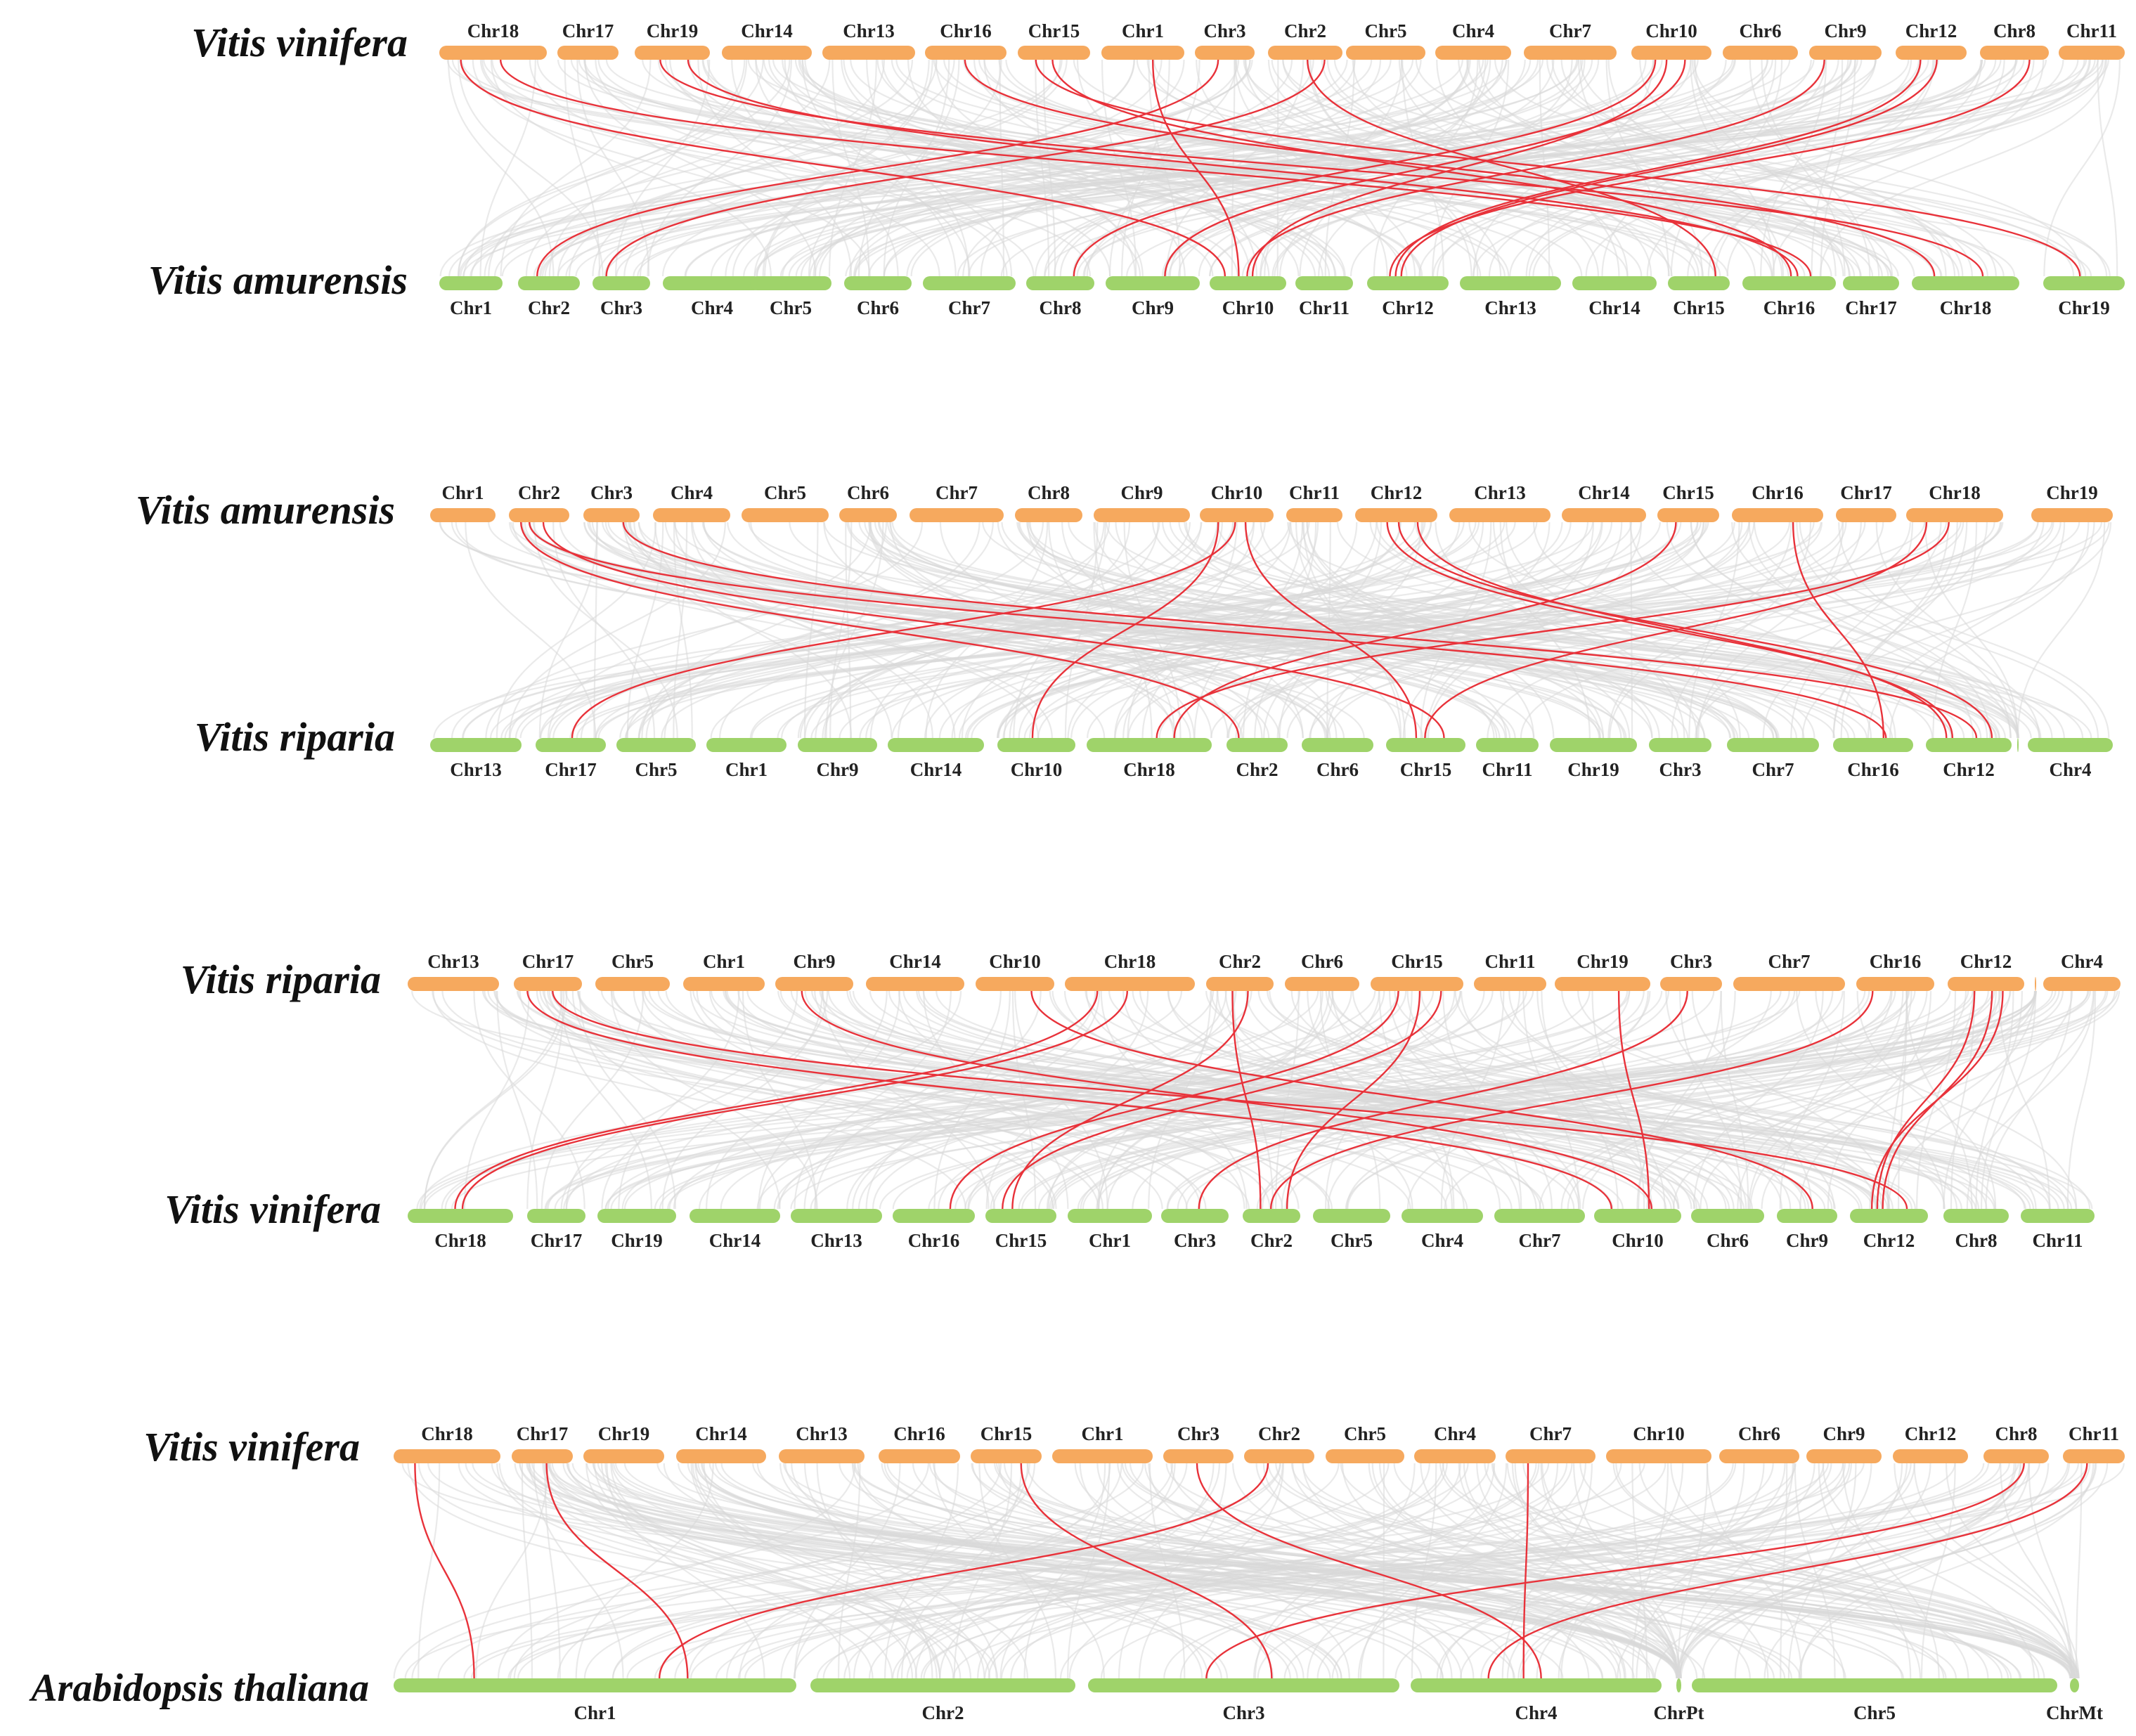  Describe the element at coordinates (1248, 1700) in the screenshot. I see `bottom-chromosome-track: Chr1 Chr2 Chr3 Chr4 ChrPt Chr5 ChrMt` at that location.